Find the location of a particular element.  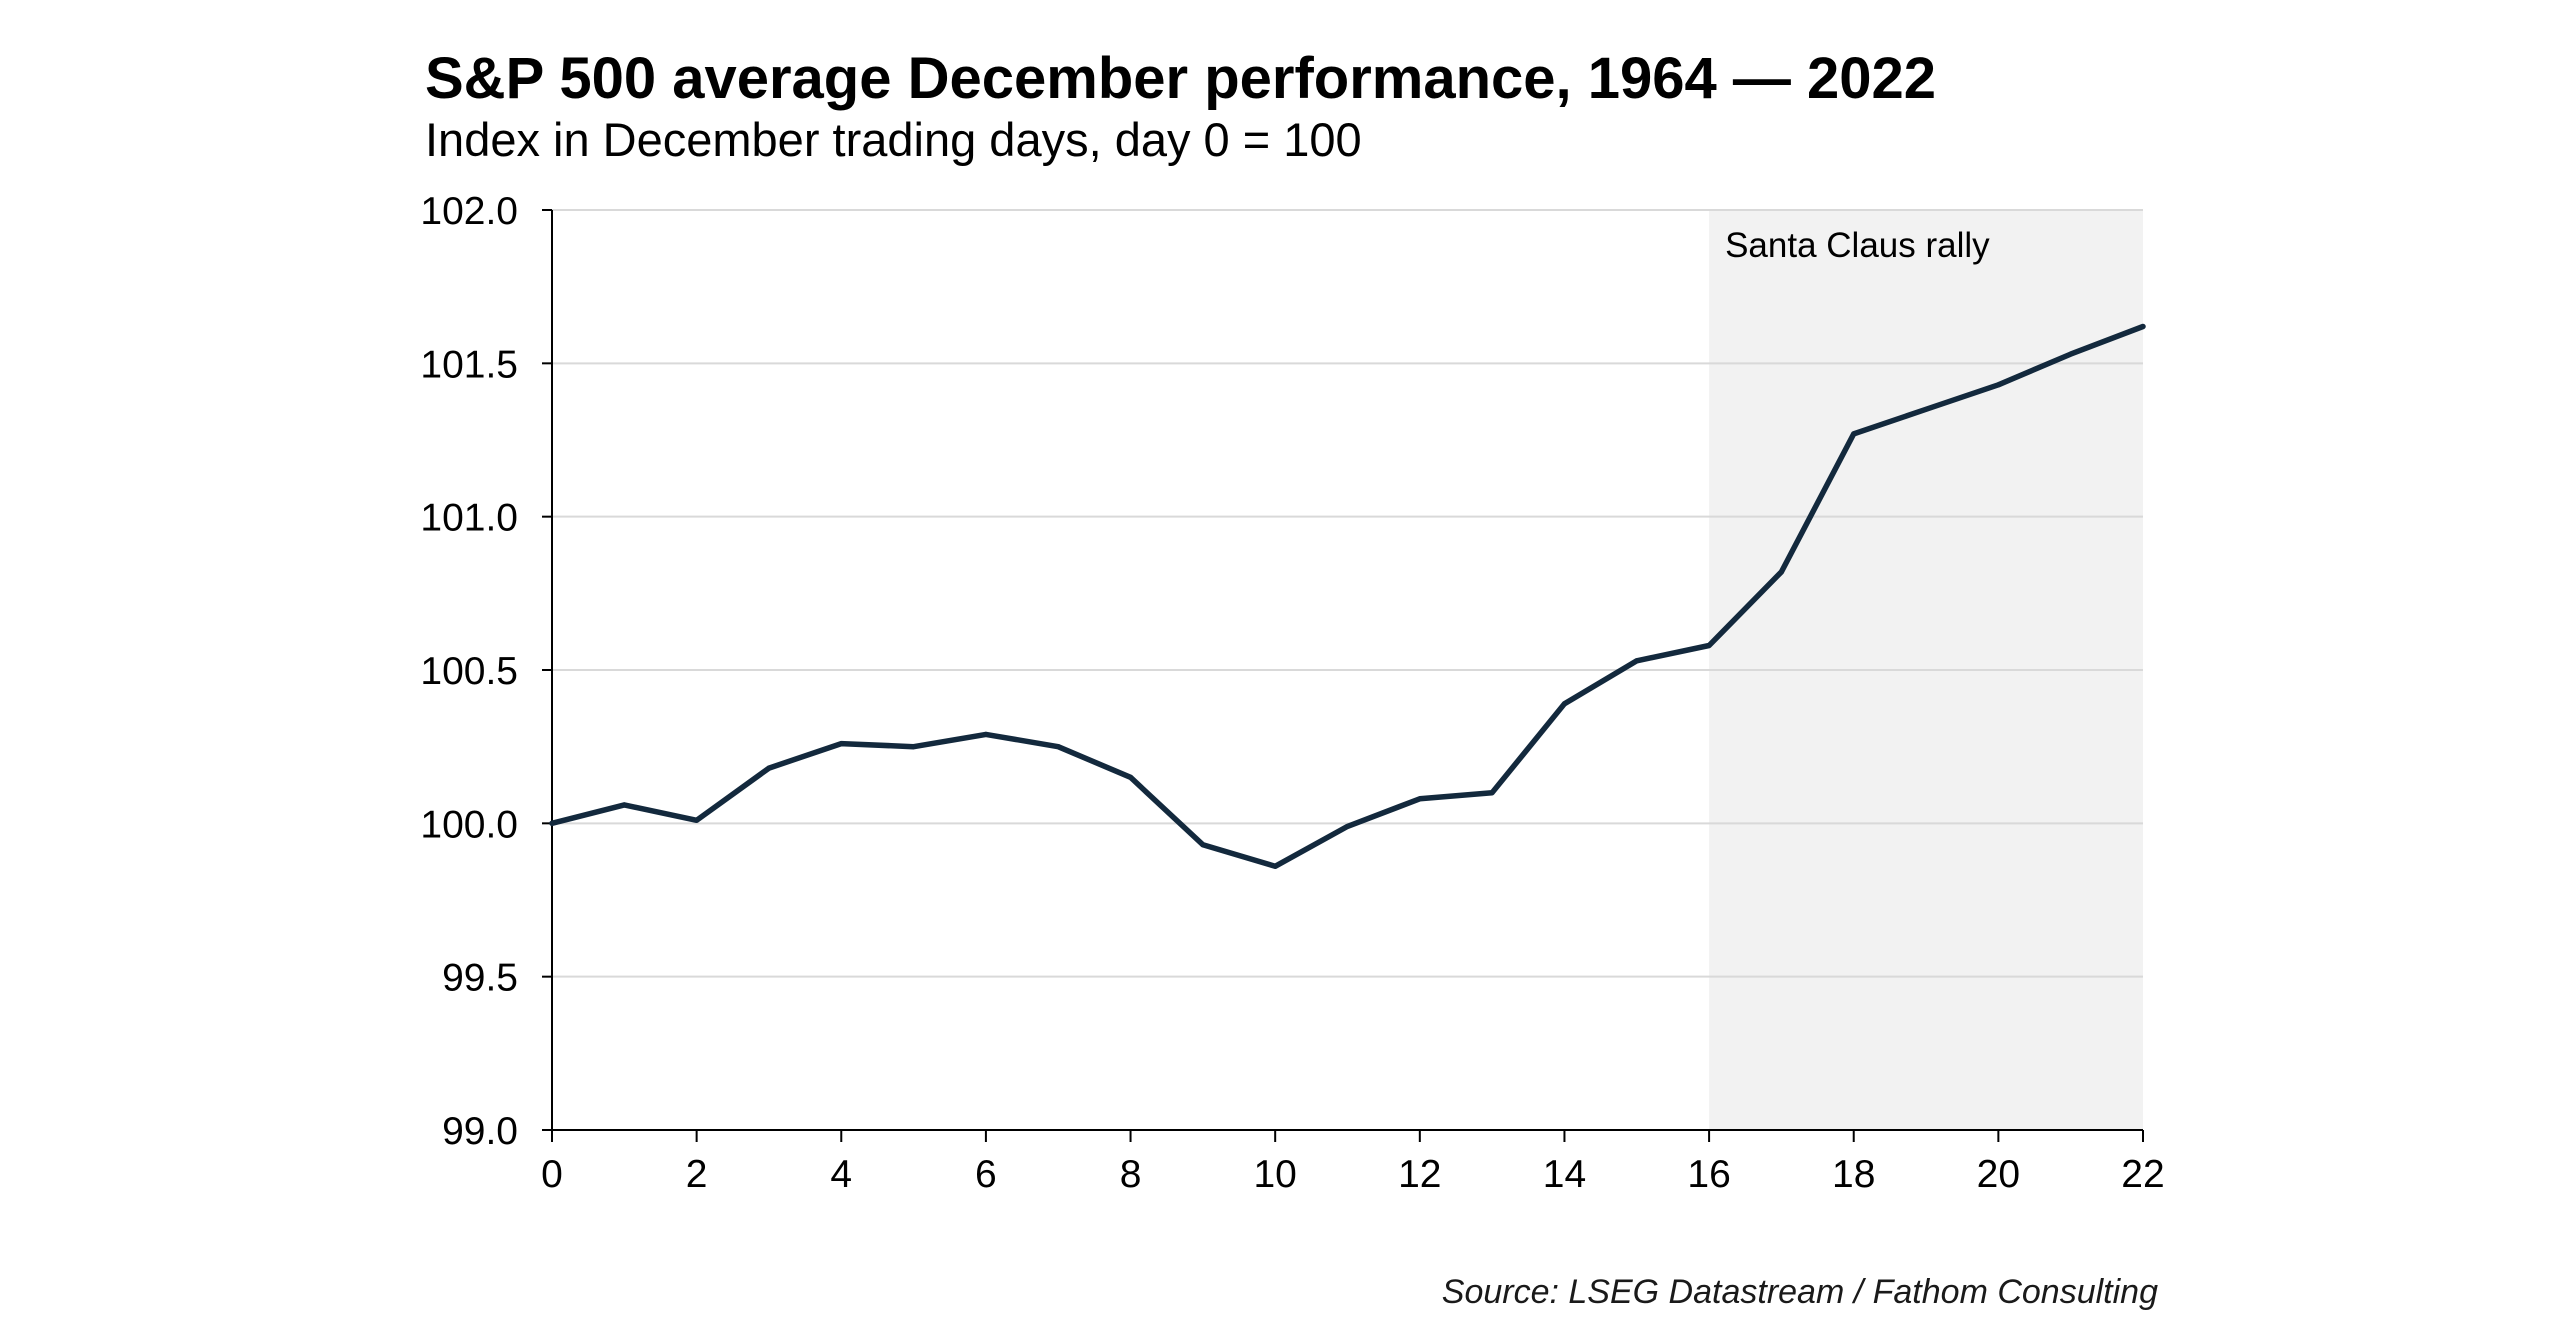

annotation-layer: Santa Claus rally is located at coordinates (1857, 245).